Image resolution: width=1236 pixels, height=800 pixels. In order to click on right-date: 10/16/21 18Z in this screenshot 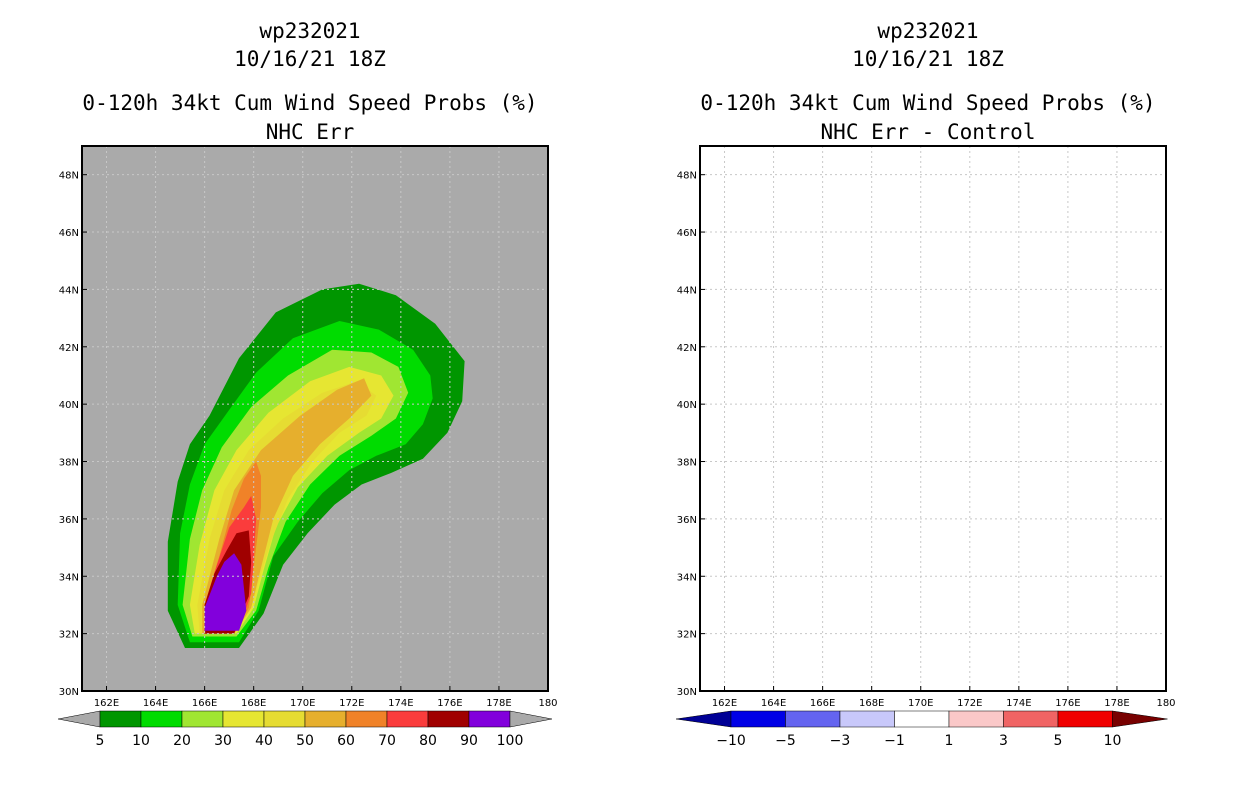, I will do `click(928, 59)`.